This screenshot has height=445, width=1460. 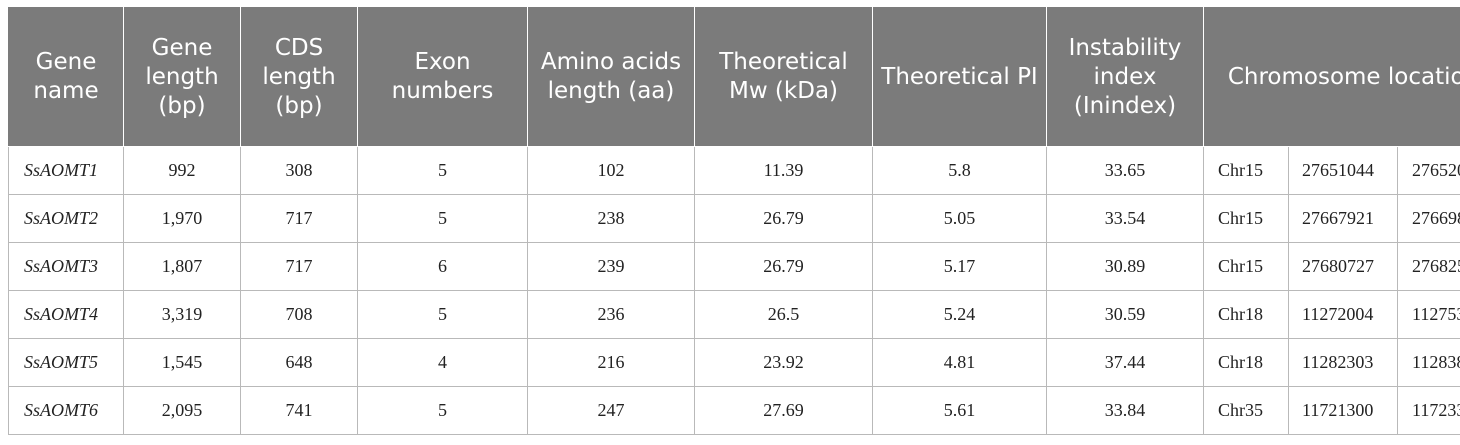 I want to click on cell-gene-length: 3,319, so click(x=182, y=314).